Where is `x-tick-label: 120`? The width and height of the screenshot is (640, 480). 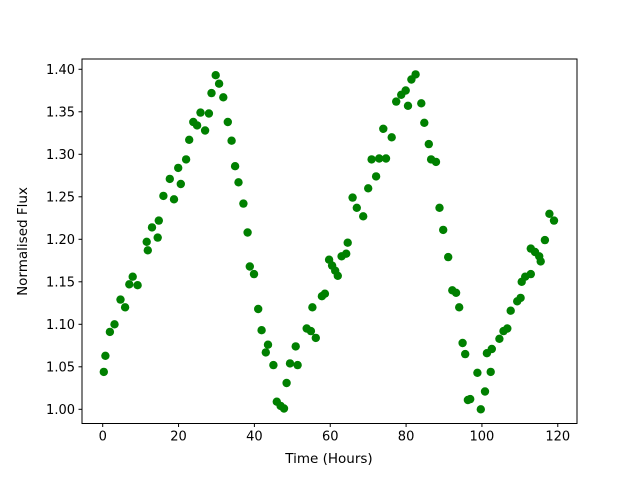 x-tick-label: 120 is located at coordinates (557, 437).